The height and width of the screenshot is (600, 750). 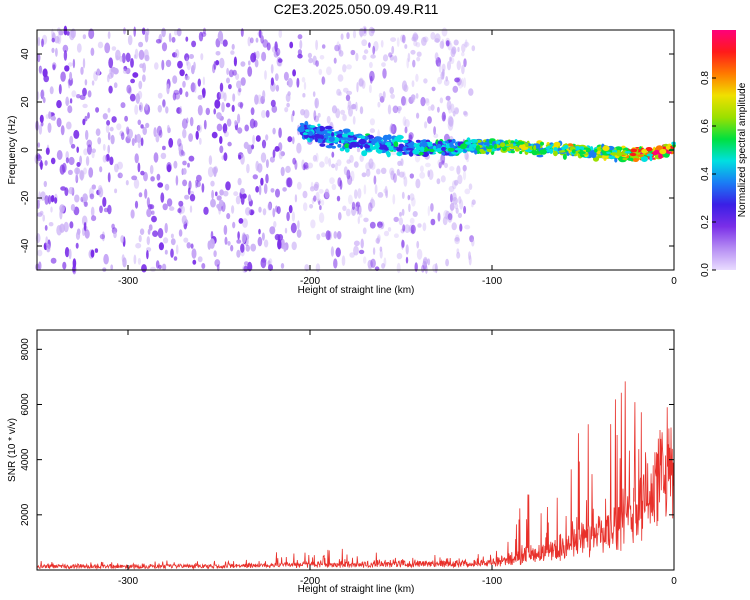 I want to click on snr-x-axis-label: Height of straight line (km), so click(x=356, y=589).